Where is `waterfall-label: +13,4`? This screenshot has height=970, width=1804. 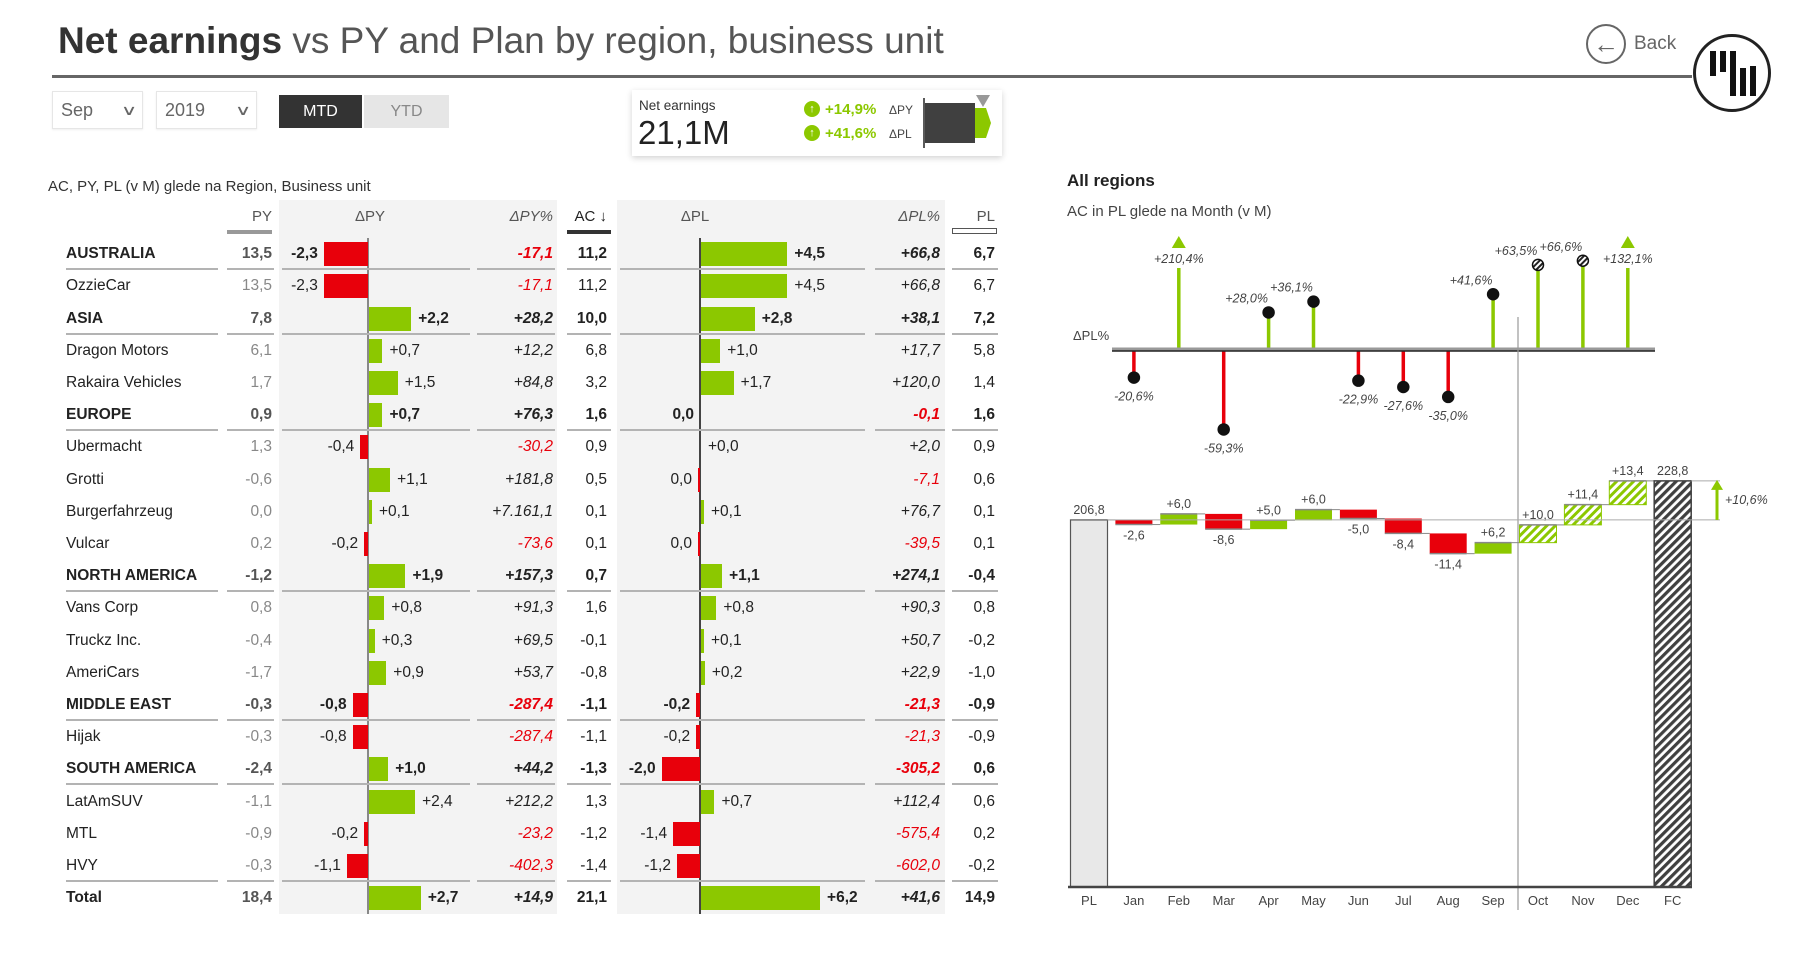
waterfall-label: +13,4 is located at coordinates (1628, 471).